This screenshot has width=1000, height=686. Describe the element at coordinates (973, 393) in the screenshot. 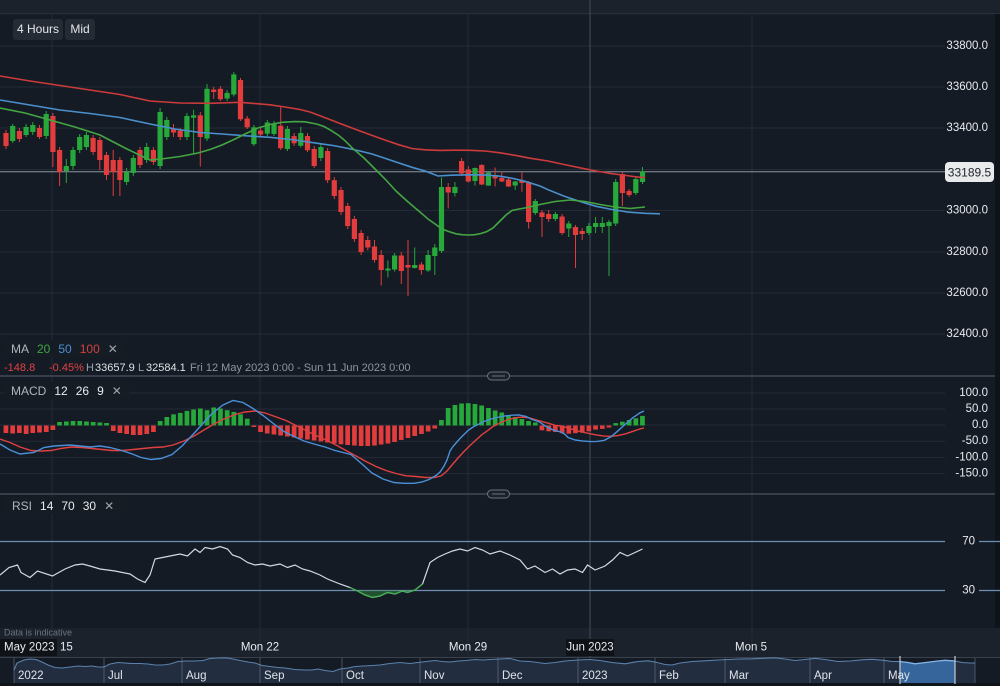

I see `svg-text: 100.0` at that location.